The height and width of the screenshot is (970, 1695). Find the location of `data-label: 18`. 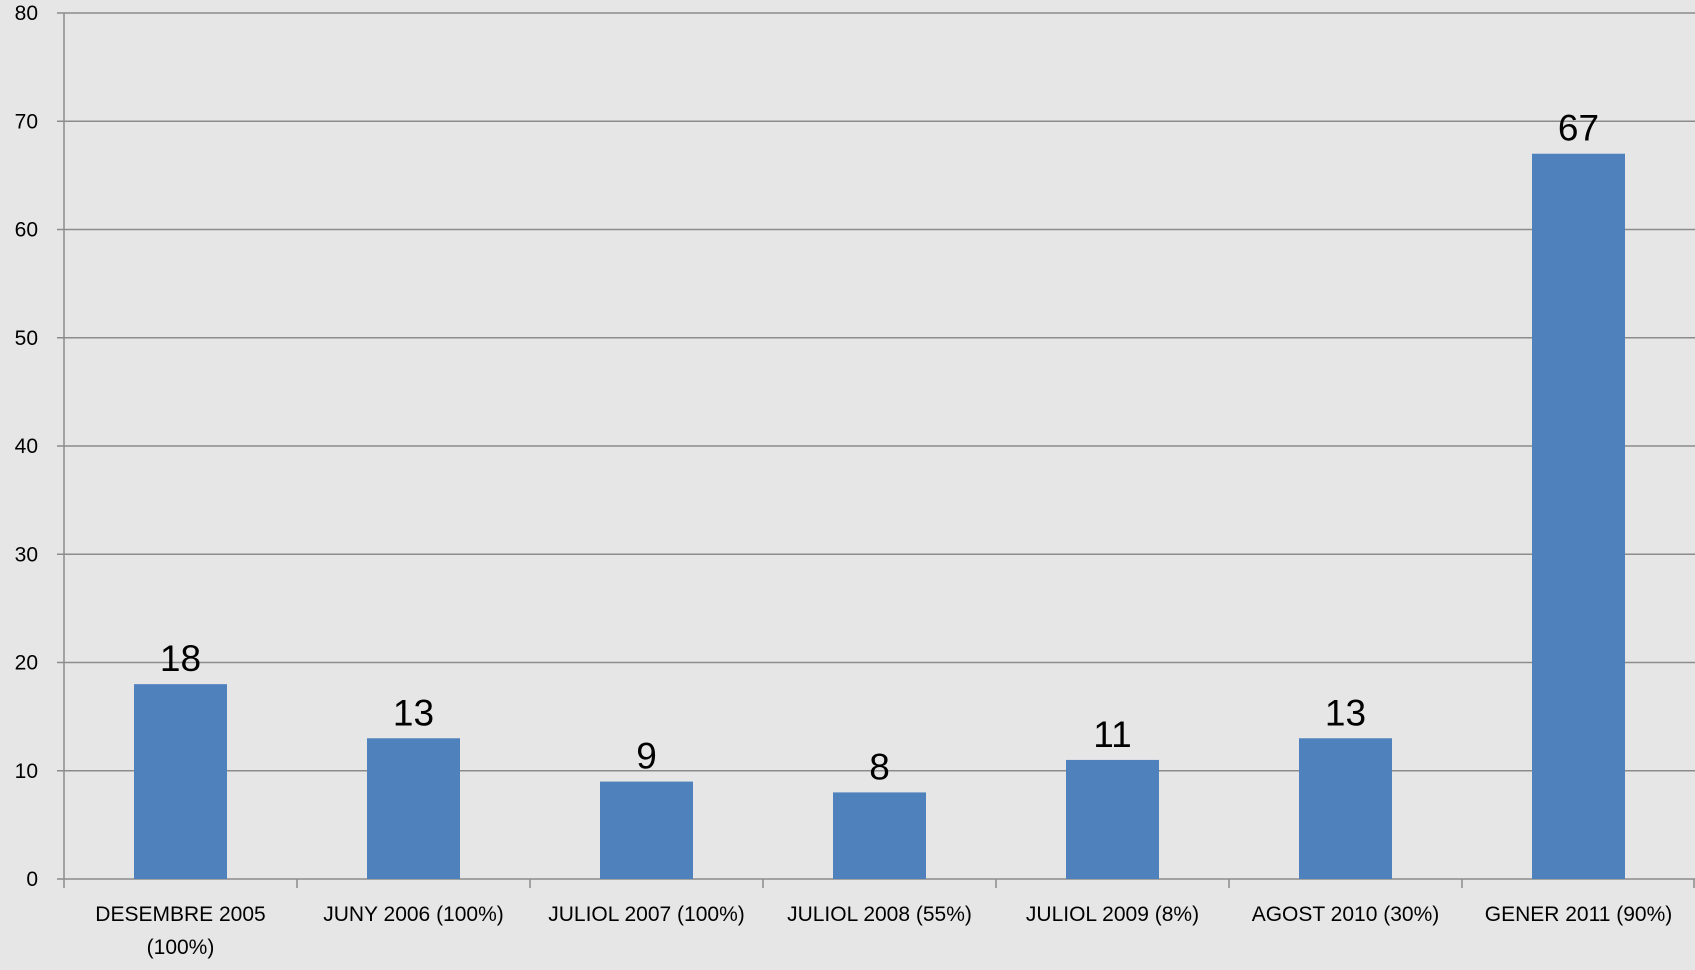

data-label: 18 is located at coordinates (180, 658).